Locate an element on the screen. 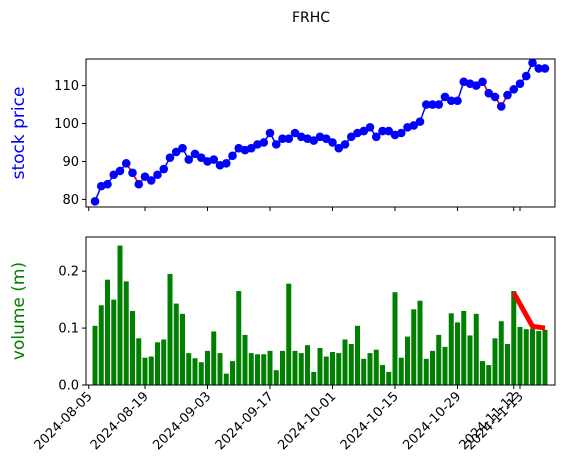  x-tick-label: 2024-09-17 is located at coordinates (245, 421).